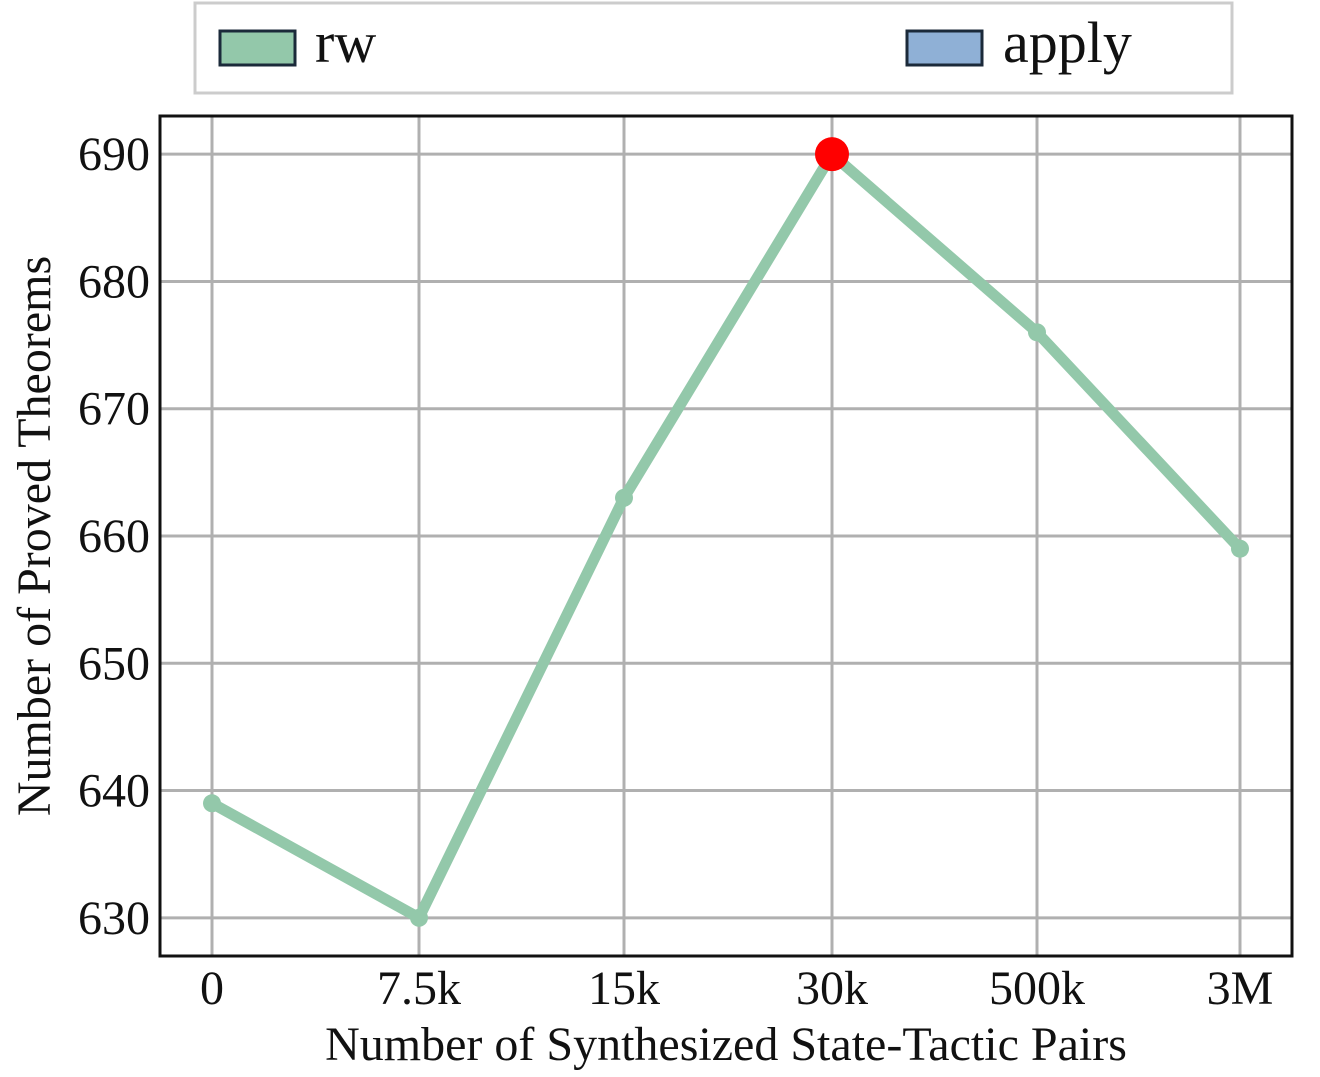  What do you see at coordinates (1240, 988) in the screenshot?
I see `x-tick-label-3M: 3M` at bounding box center [1240, 988].